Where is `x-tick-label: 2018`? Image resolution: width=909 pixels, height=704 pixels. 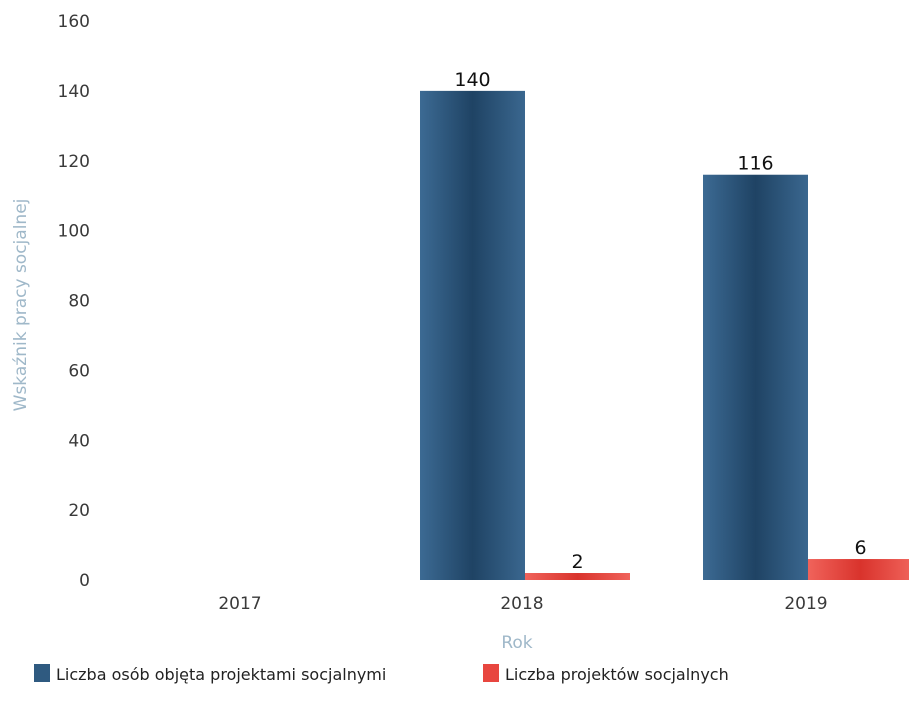
x-tick-label: 2018 is located at coordinates (521, 604).